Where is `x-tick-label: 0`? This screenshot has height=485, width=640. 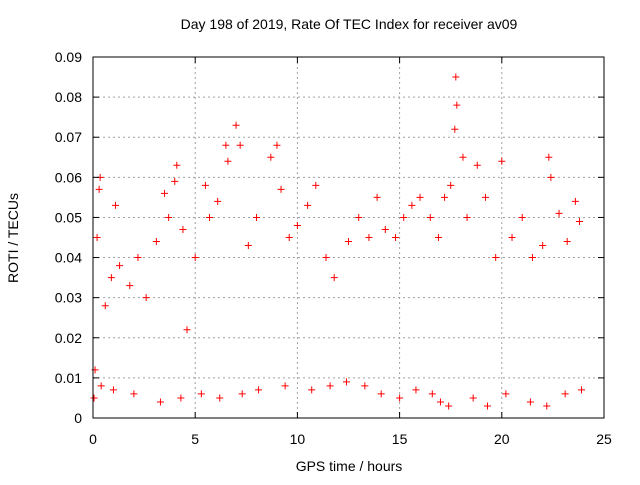
x-tick-label: 0 is located at coordinates (93, 439).